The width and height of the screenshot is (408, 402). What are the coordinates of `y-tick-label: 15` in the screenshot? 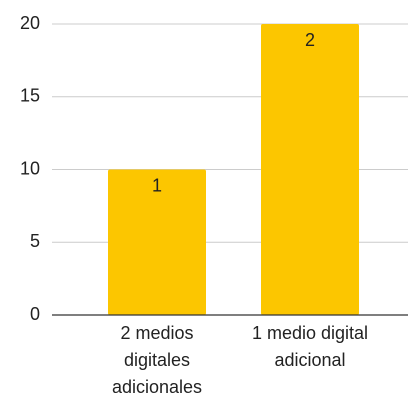 It's located at (30, 96).